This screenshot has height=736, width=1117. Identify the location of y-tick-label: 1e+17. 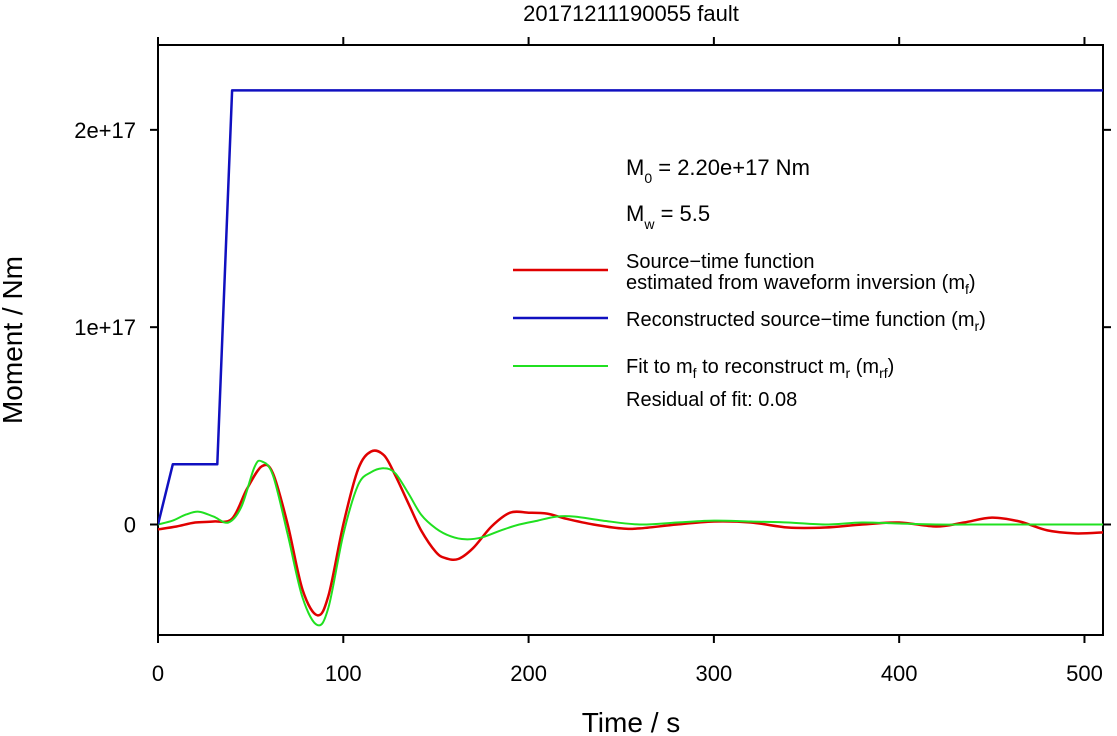
(105, 327).